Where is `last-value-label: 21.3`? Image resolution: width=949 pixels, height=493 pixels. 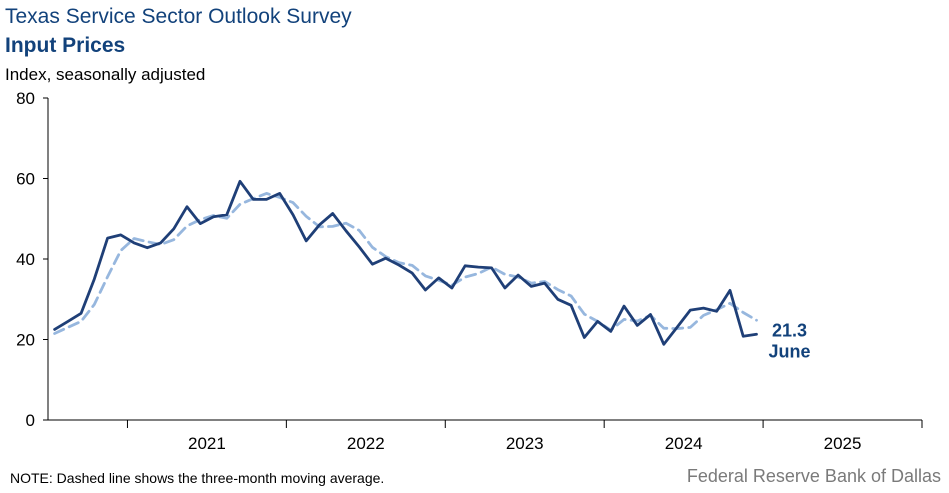 last-value-label: 21.3 is located at coordinates (789, 330).